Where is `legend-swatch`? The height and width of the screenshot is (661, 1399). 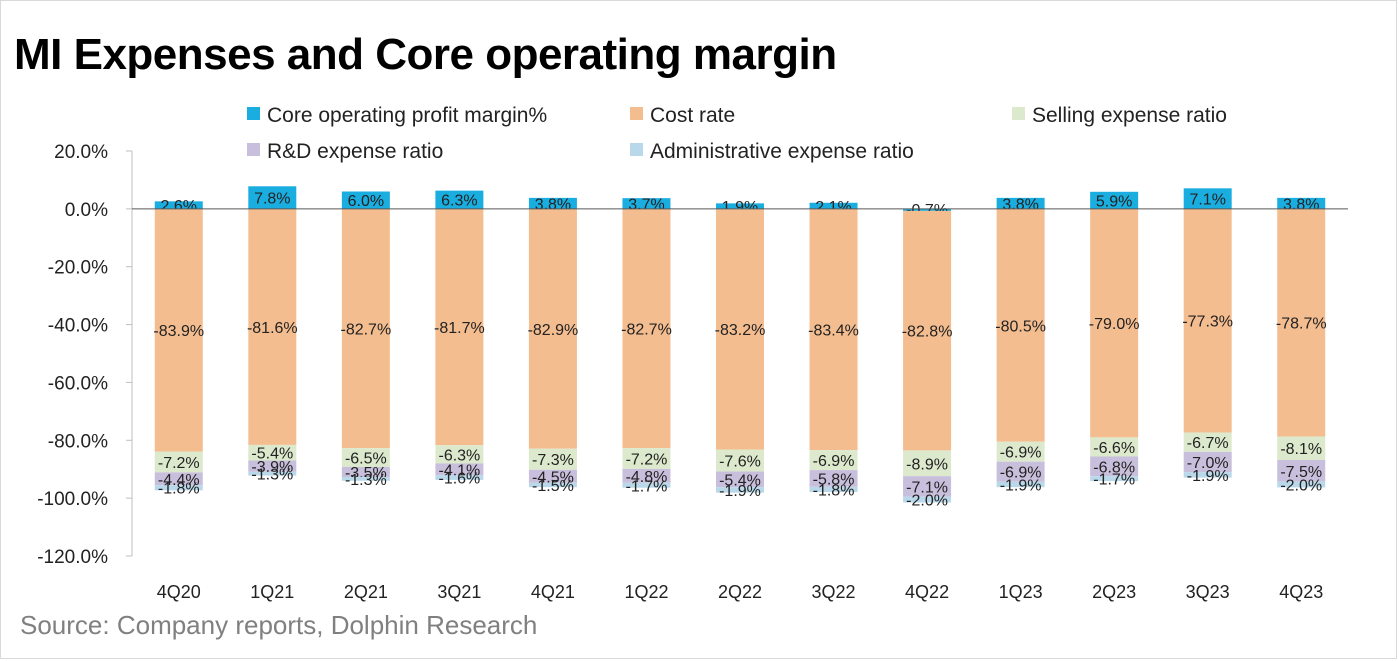 legend-swatch is located at coordinates (636, 113).